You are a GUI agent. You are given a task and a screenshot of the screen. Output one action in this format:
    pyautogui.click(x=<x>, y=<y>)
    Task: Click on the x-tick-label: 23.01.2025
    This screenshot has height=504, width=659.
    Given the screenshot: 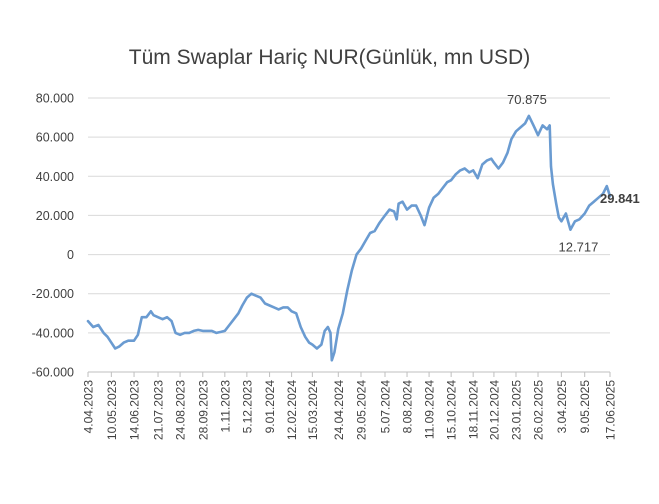 What is the action you would take?
    pyautogui.click(x=516, y=410)
    